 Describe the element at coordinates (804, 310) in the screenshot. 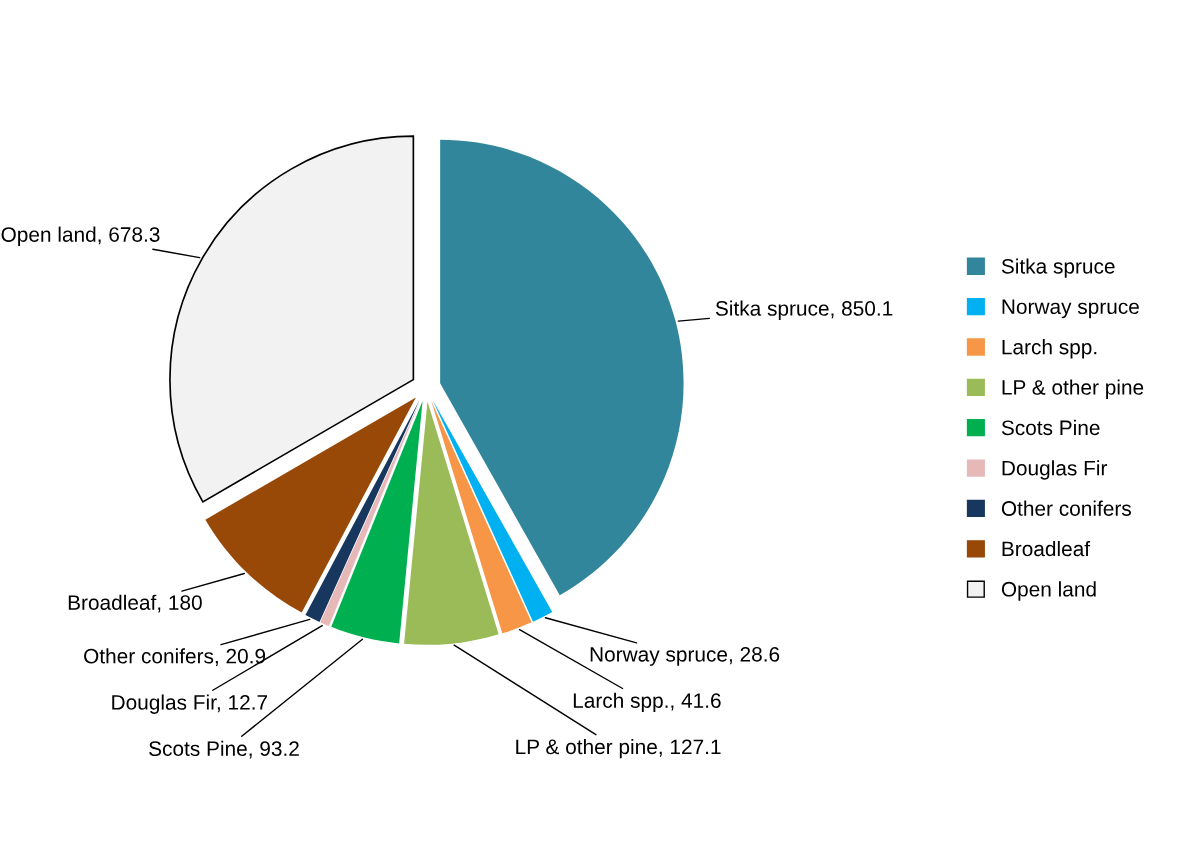

I see `data-label: Sitka spruce, 850.1` at that location.